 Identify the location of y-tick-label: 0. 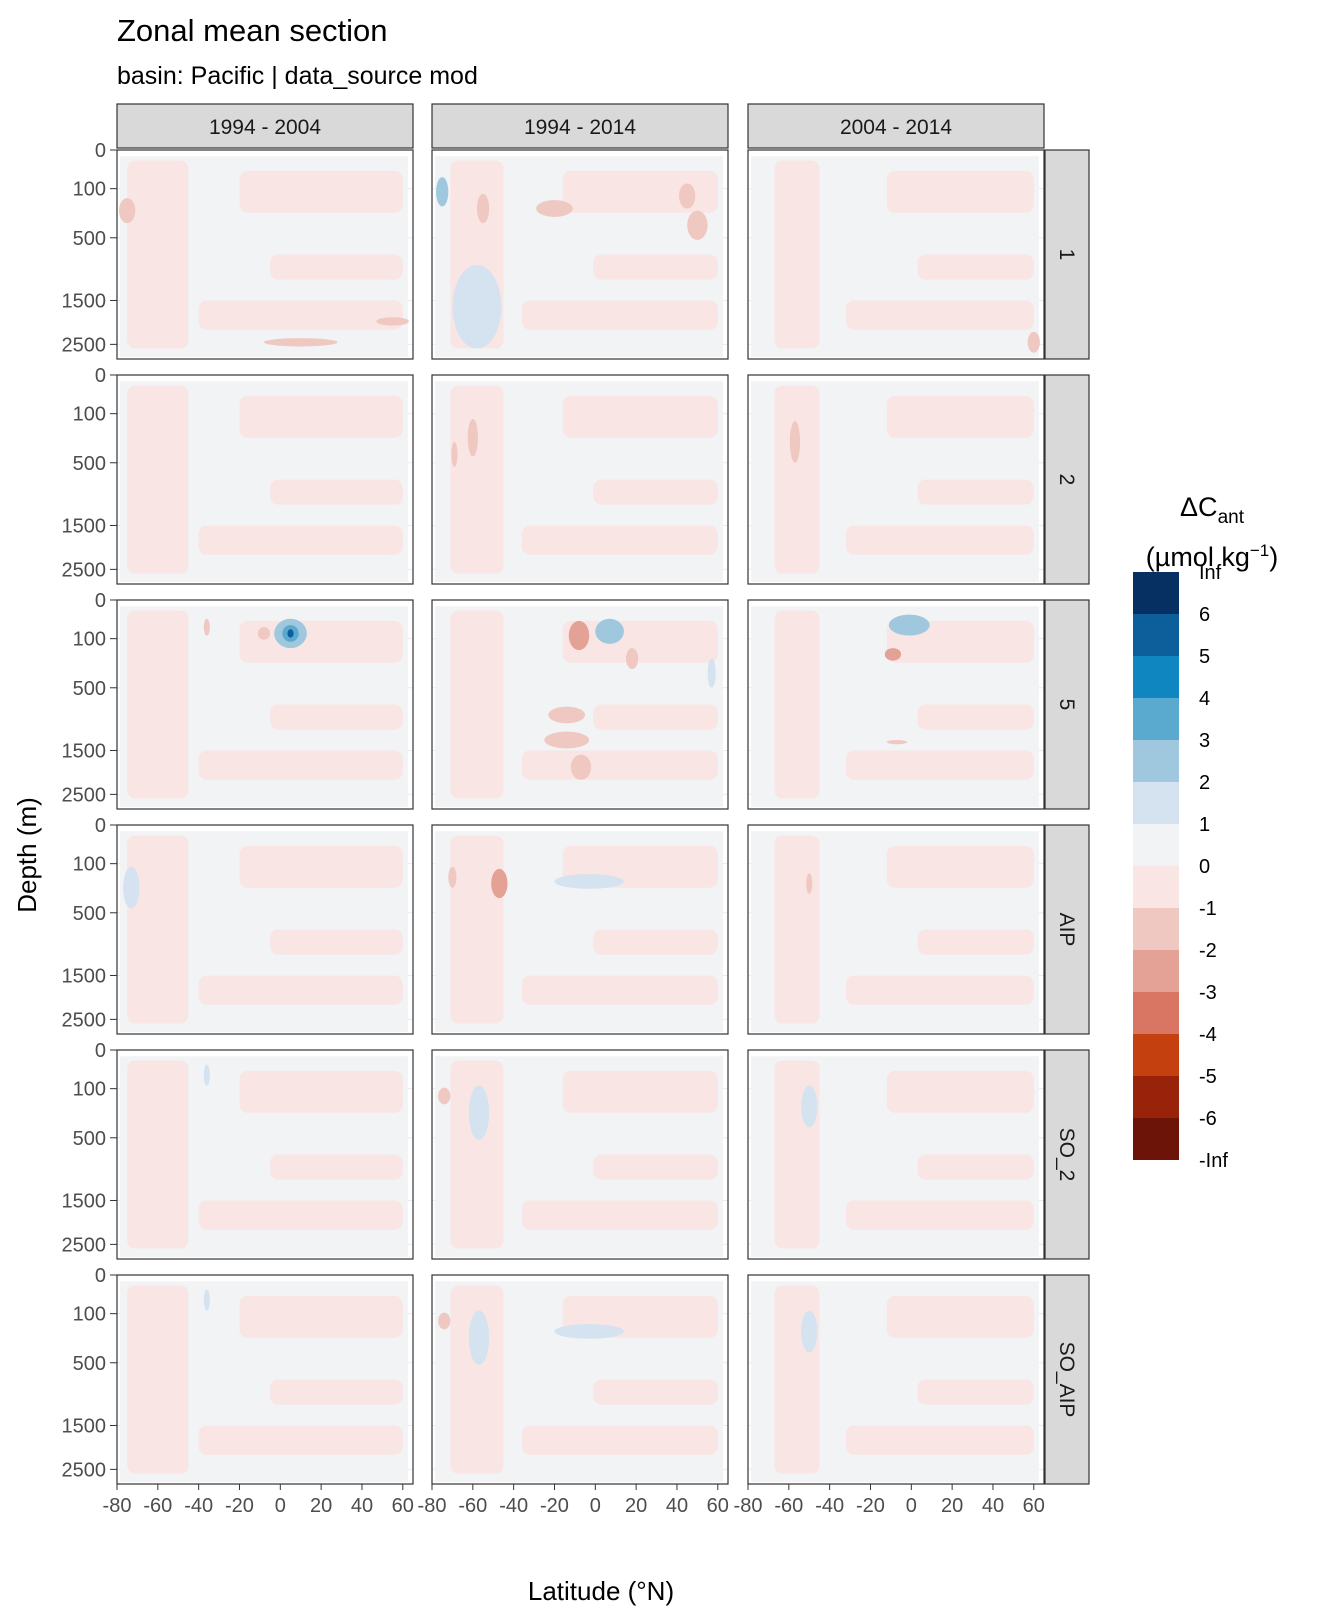
(100, 826).